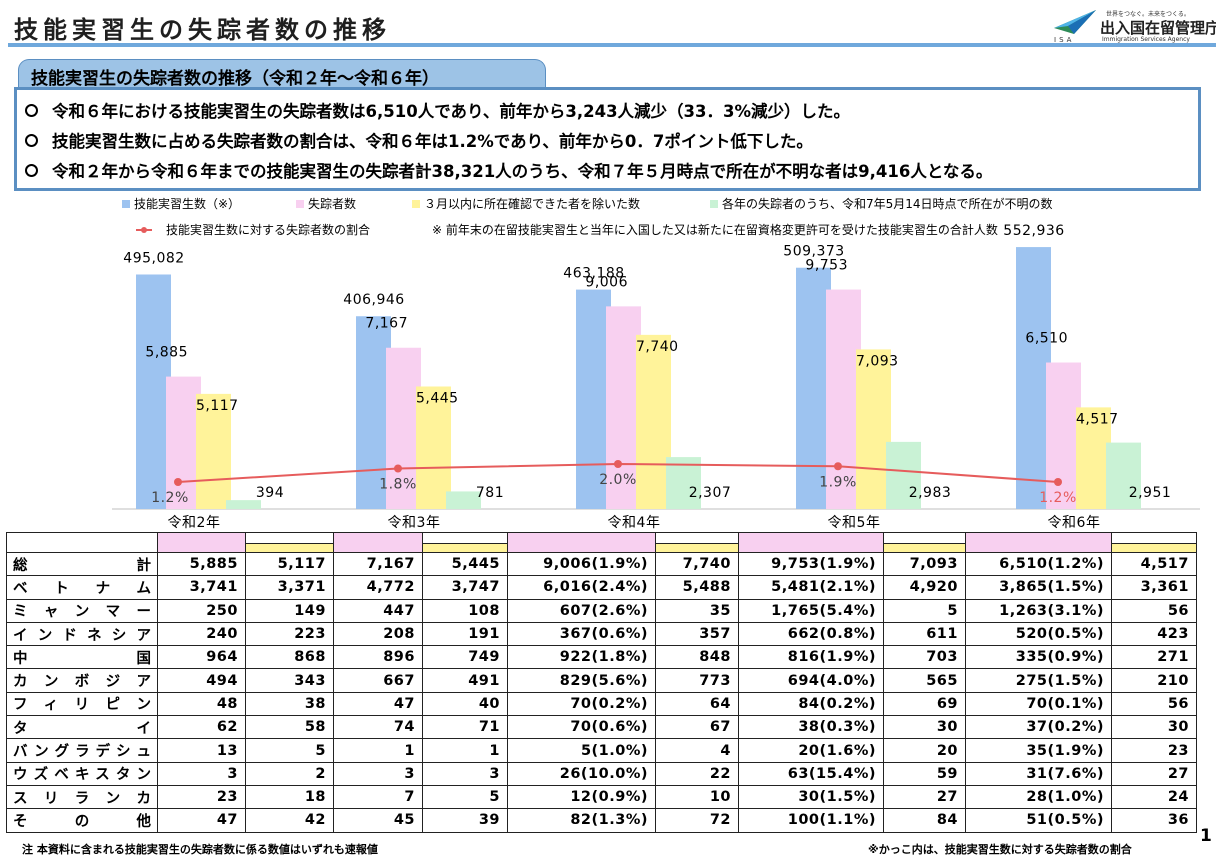 This screenshot has width=1216, height=861. Describe the element at coordinates (697, 704) in the screenshot. I see `table-cell: 64` at that location.